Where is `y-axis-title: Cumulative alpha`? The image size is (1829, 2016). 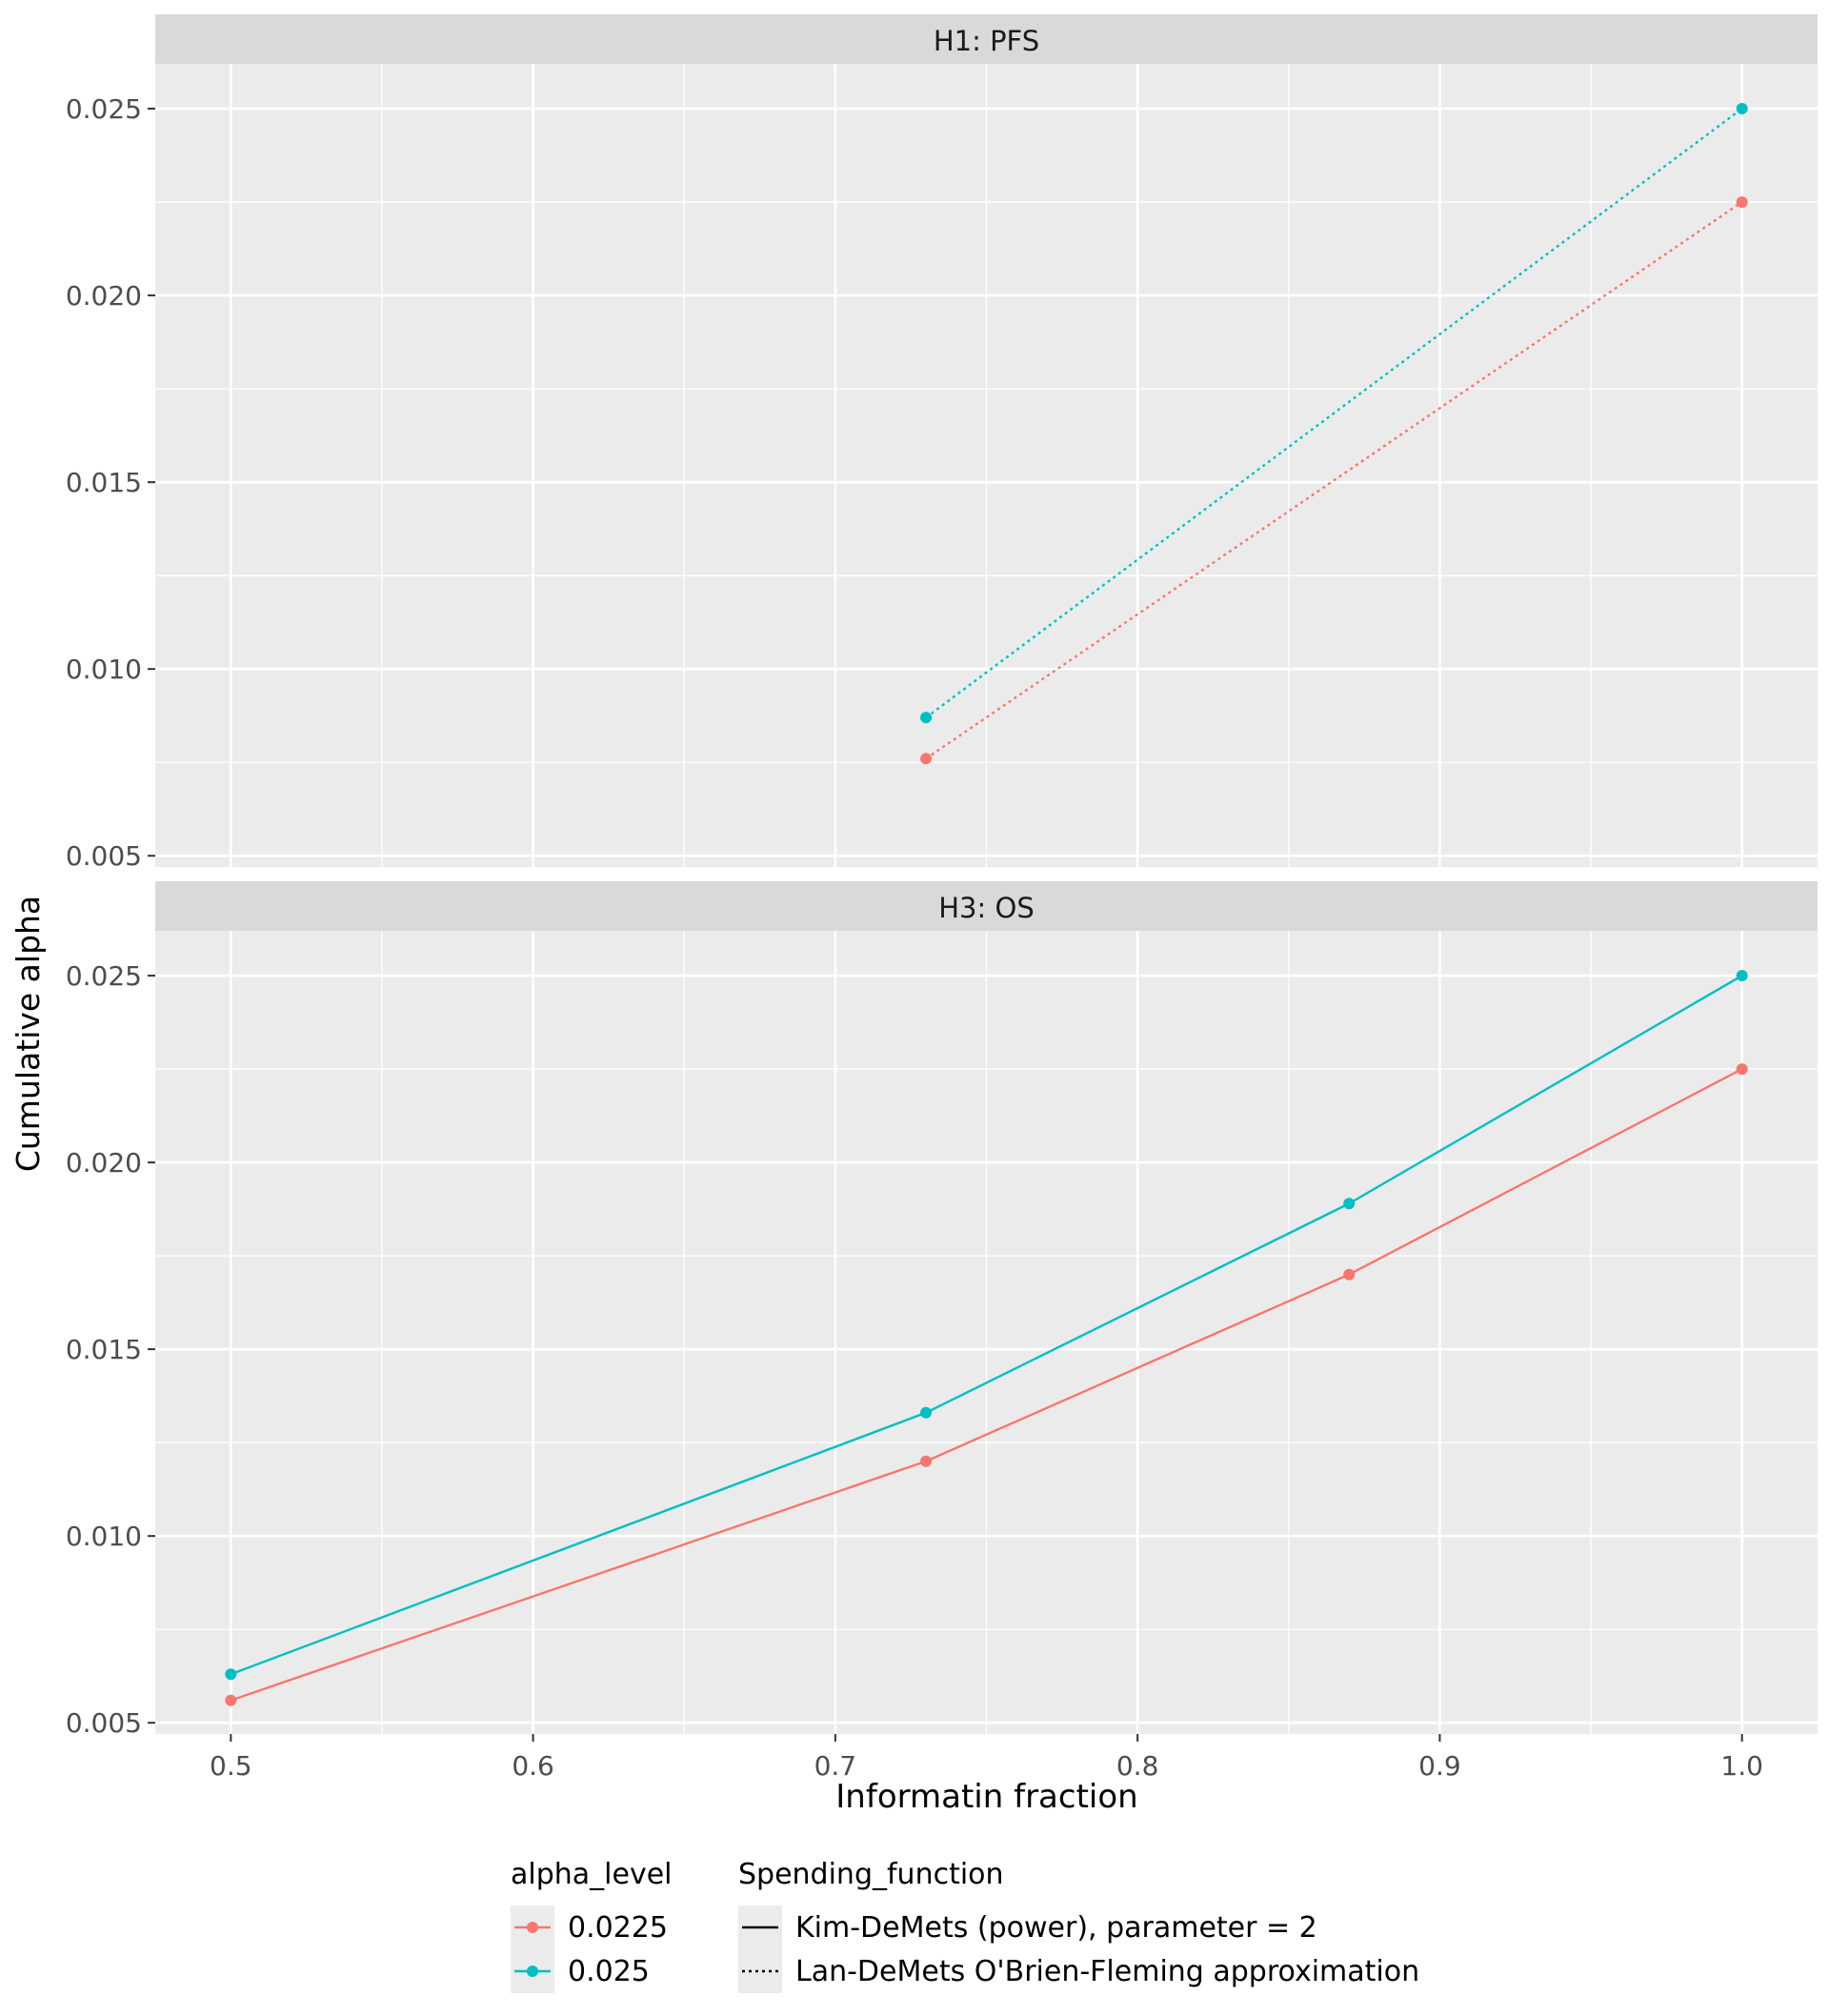
y-axis-title: Cumulative alpha is located at coordinates (29, 1034).